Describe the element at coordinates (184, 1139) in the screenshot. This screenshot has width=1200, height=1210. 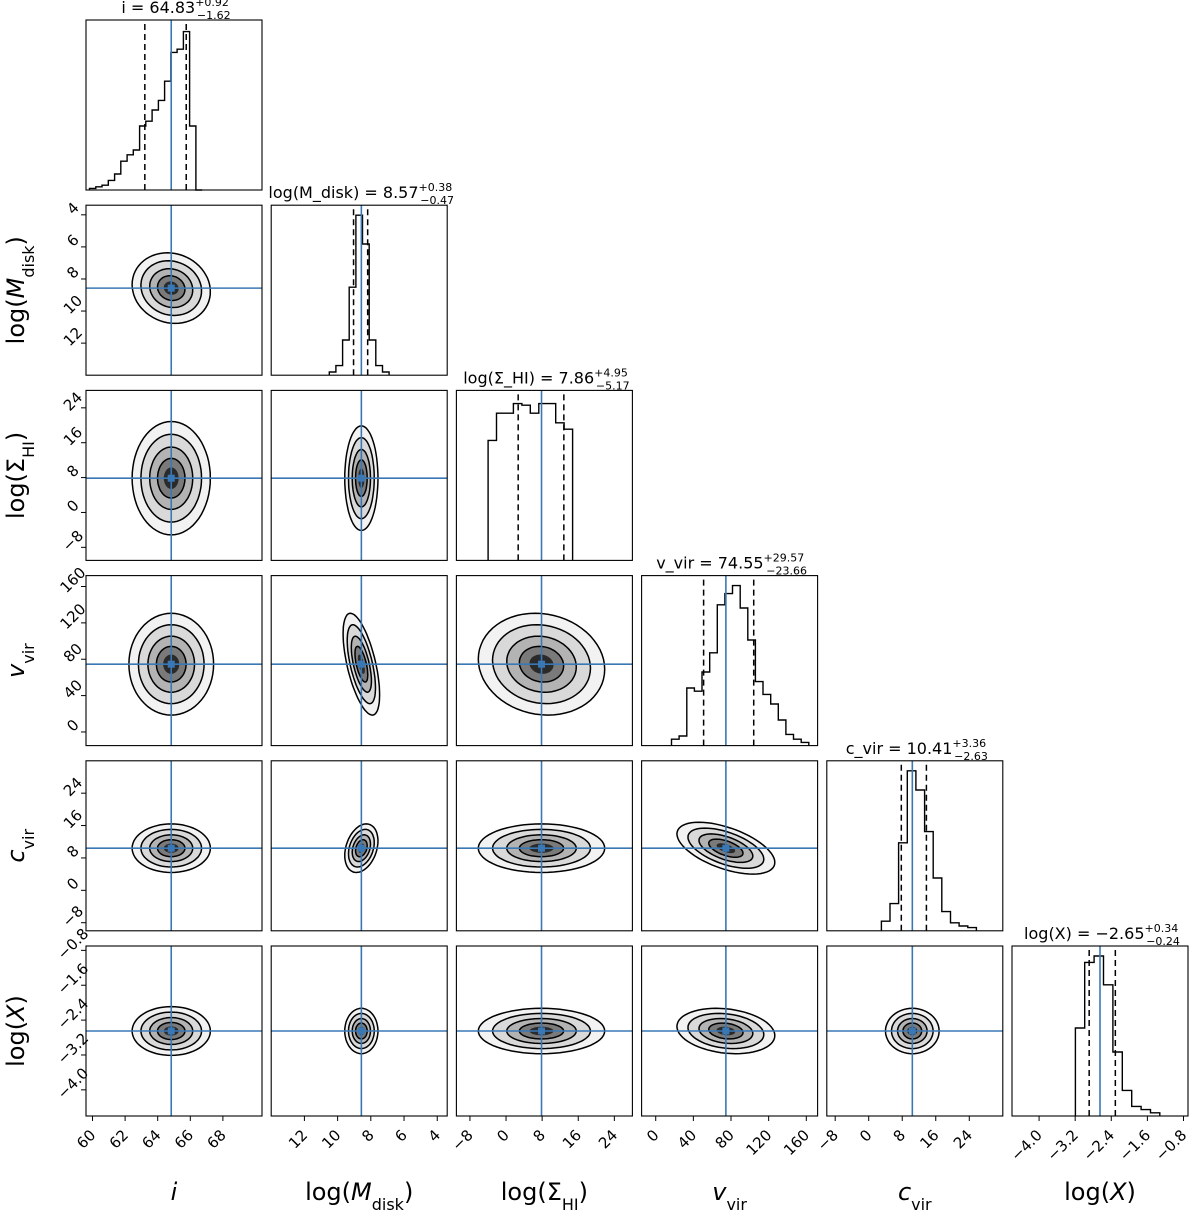
I see `x-tick-label: 66` at that location.